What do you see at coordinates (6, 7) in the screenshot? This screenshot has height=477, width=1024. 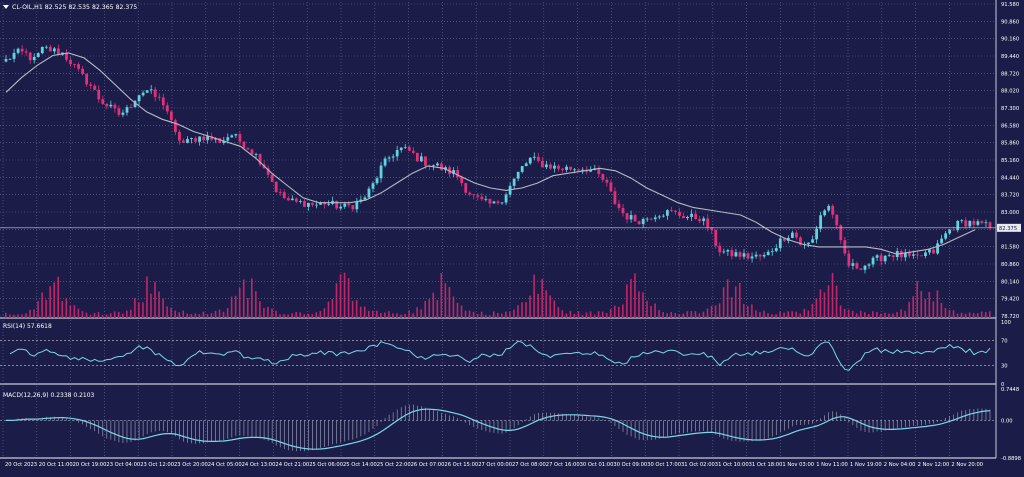 I see `dropdown-triangle-icon` at bounding box center [6, 7].